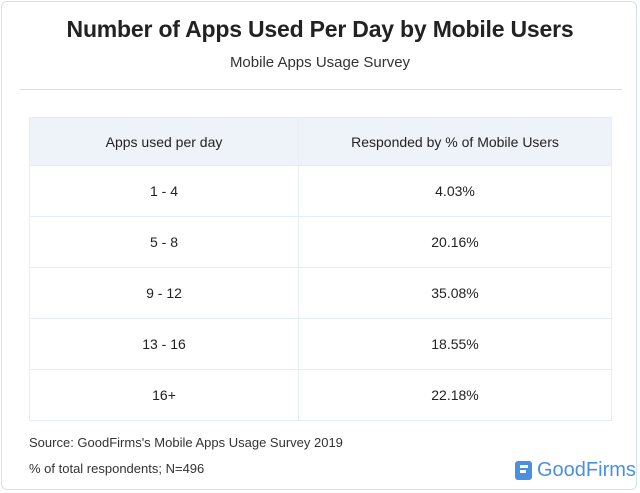 This screenshot has width=640, height=493. What do you see at coordinates (523, 470) in the screenshot?
I see `goodfirms-logo-icon` at bounding box center [523, 470].